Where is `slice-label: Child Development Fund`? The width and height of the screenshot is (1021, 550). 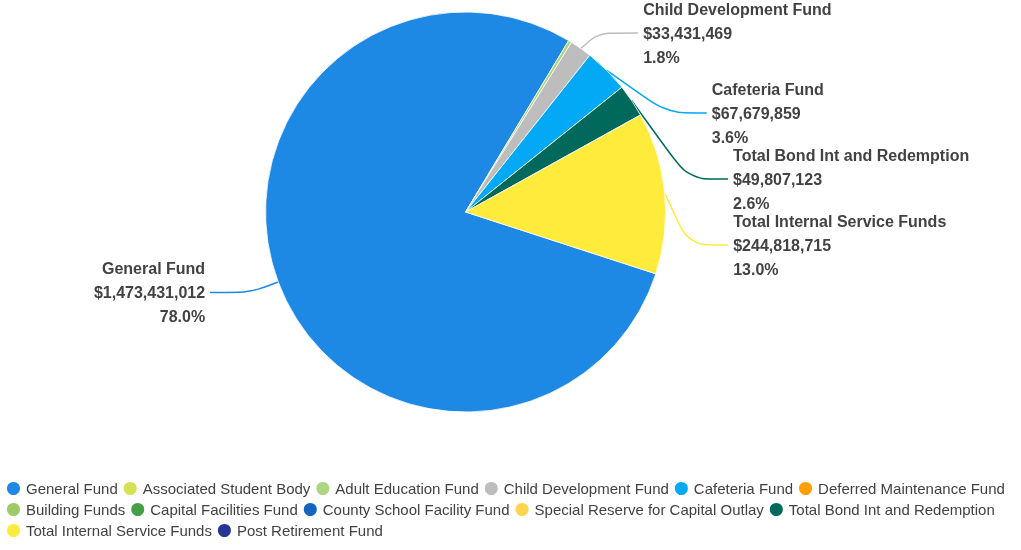
slice-label: Child Development Fund is located at coordinates (737, 9).